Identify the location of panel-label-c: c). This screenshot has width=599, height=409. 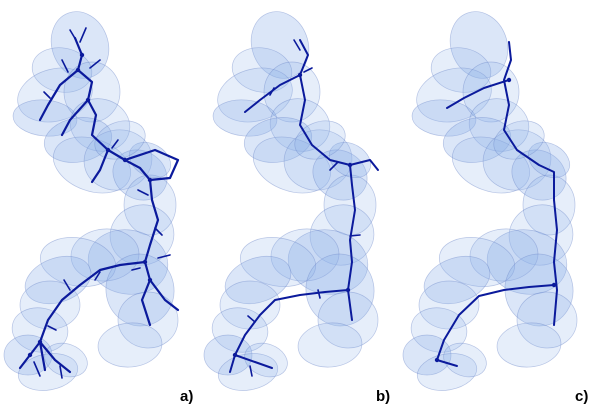
(582, 396).